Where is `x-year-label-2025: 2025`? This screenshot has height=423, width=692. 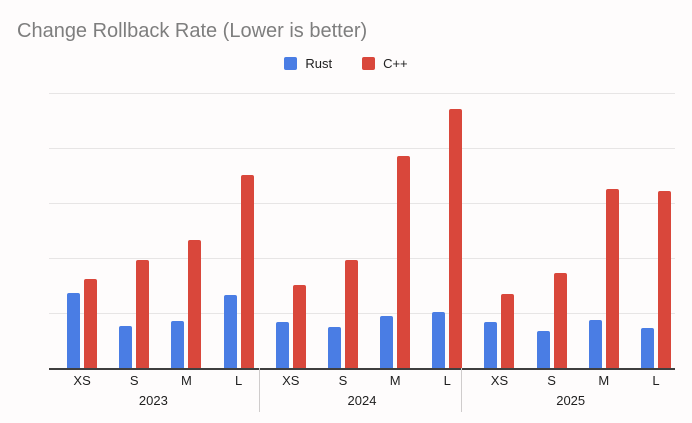
x-year-label-2025: 2025 is located at coordinates (571, 400).